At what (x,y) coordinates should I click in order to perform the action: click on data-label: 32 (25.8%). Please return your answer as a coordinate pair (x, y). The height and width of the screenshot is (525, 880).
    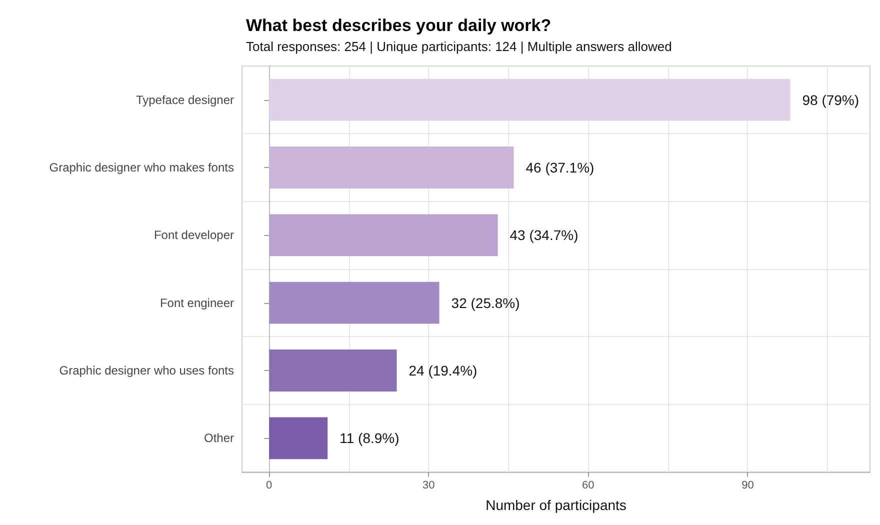
    Looking at the image, I should click on (485, 302).